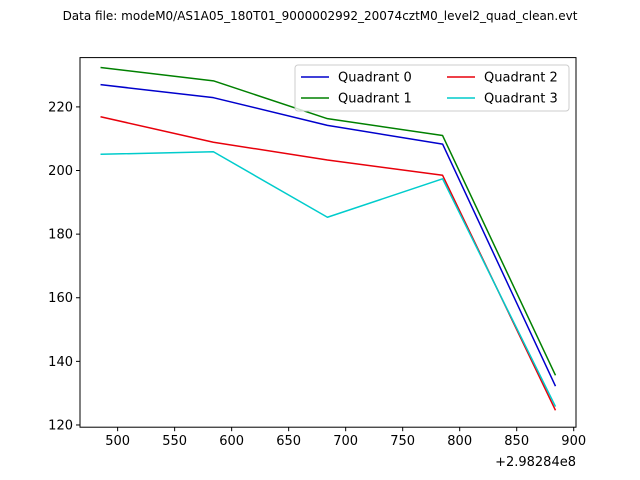 The height and width of the screenshot is (480, 640). What do you see at coordinates (345, 441) in the screenshot?
I see `x-tick-label: 700` at bounding box center [345, 441].